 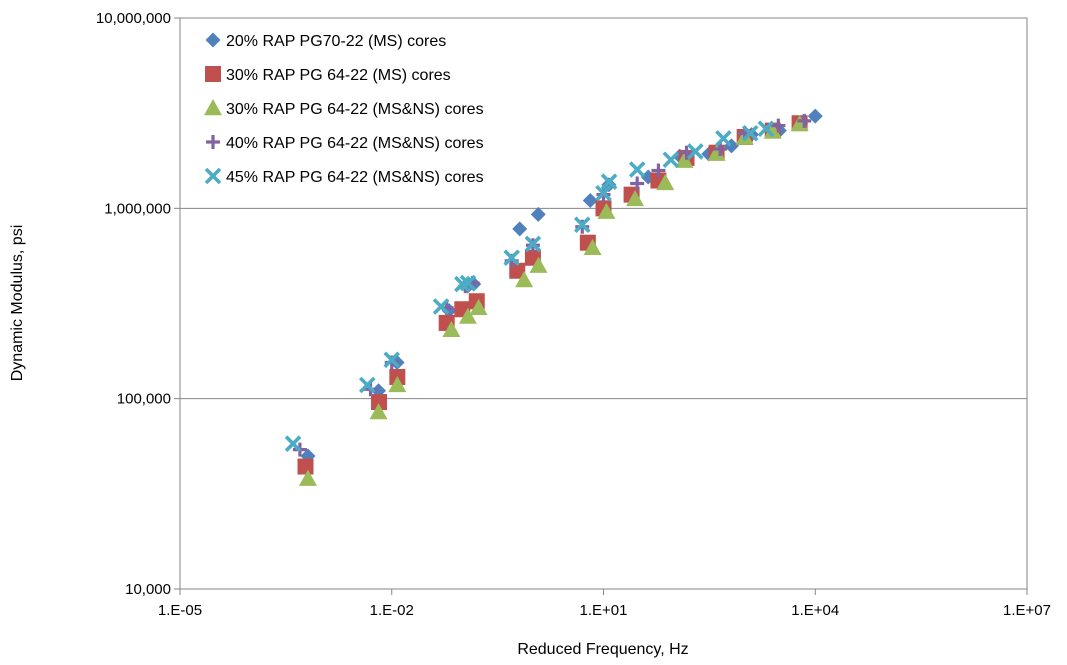 I want to click on legend-label: 30% RAP PG 64-22 (MS) cores, so click(x=338, y=75).